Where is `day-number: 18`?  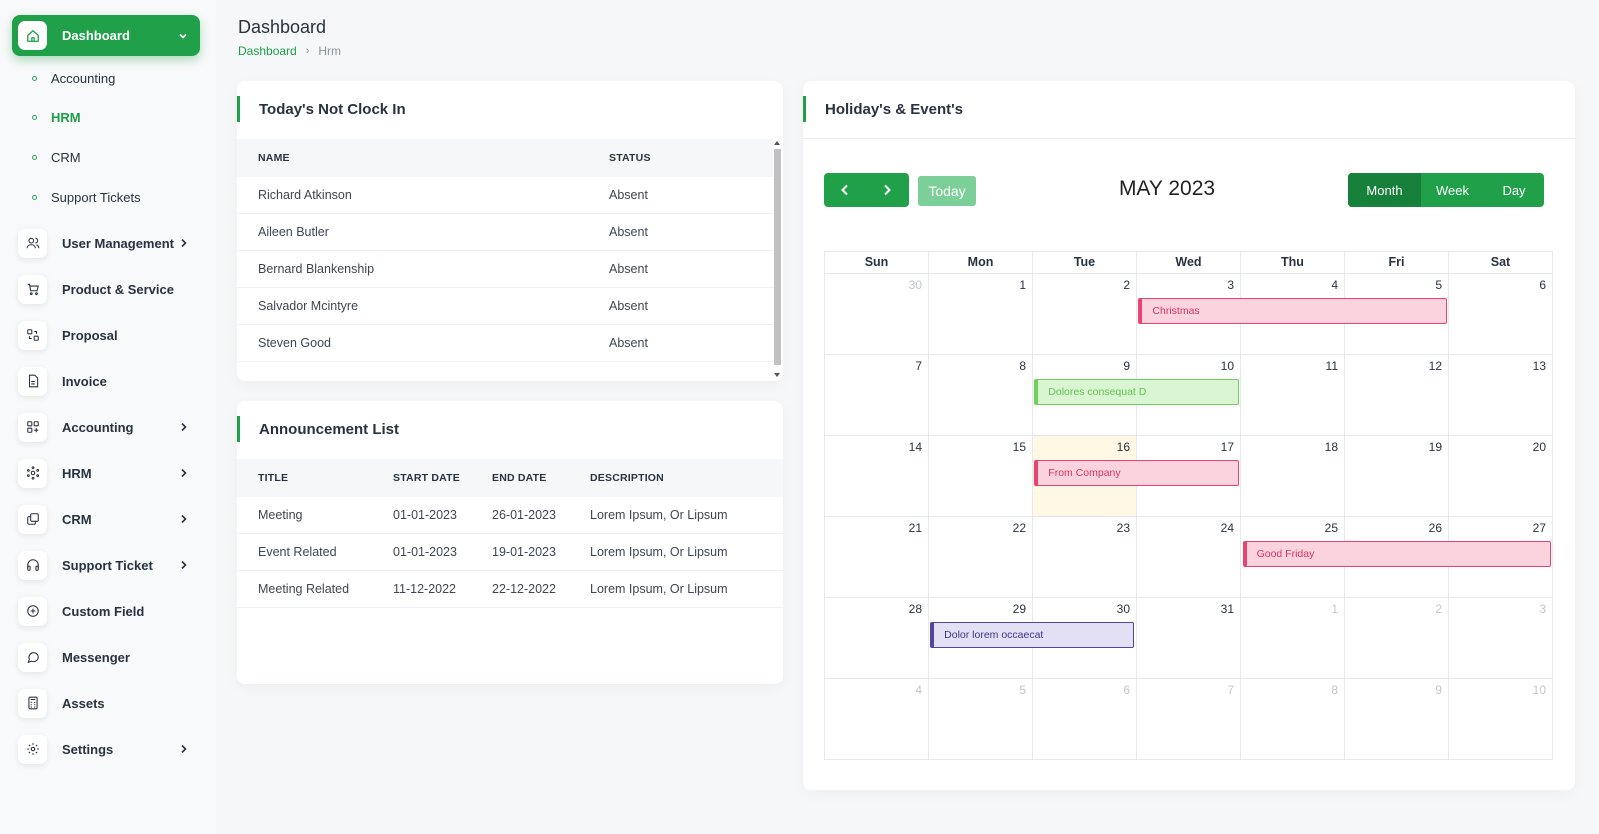 day-number: 18 is located at coordinates (1331, 447).